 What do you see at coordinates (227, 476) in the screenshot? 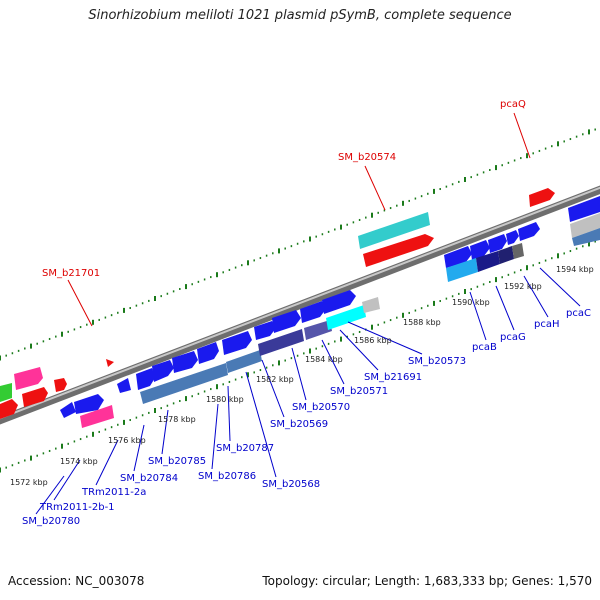
I see `gene-label: SM_b20786` at bounding box center [227, 476].